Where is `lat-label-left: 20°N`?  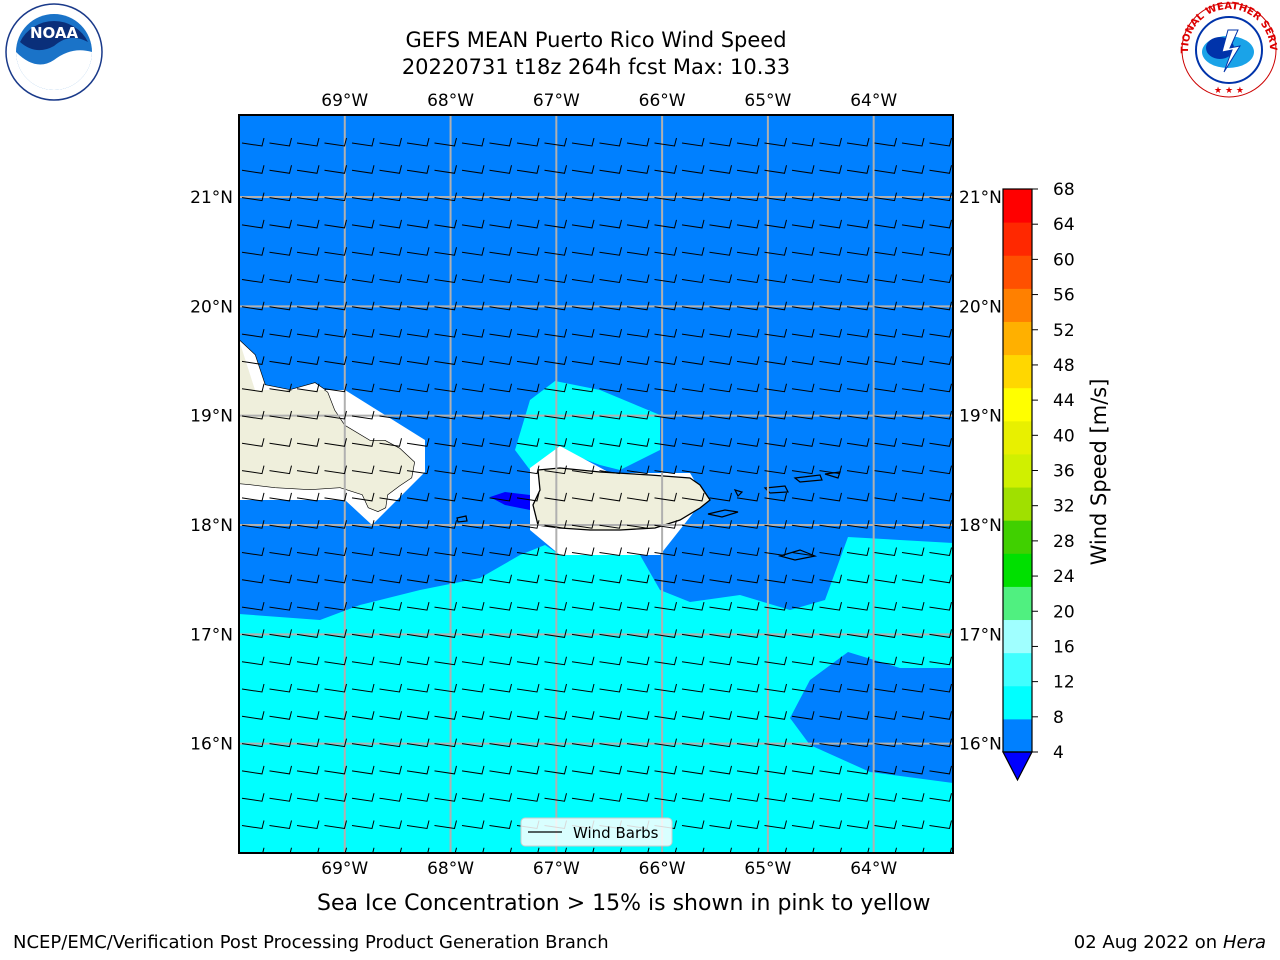
lat-label-left: 20°N is located at coordinates (211, 307).